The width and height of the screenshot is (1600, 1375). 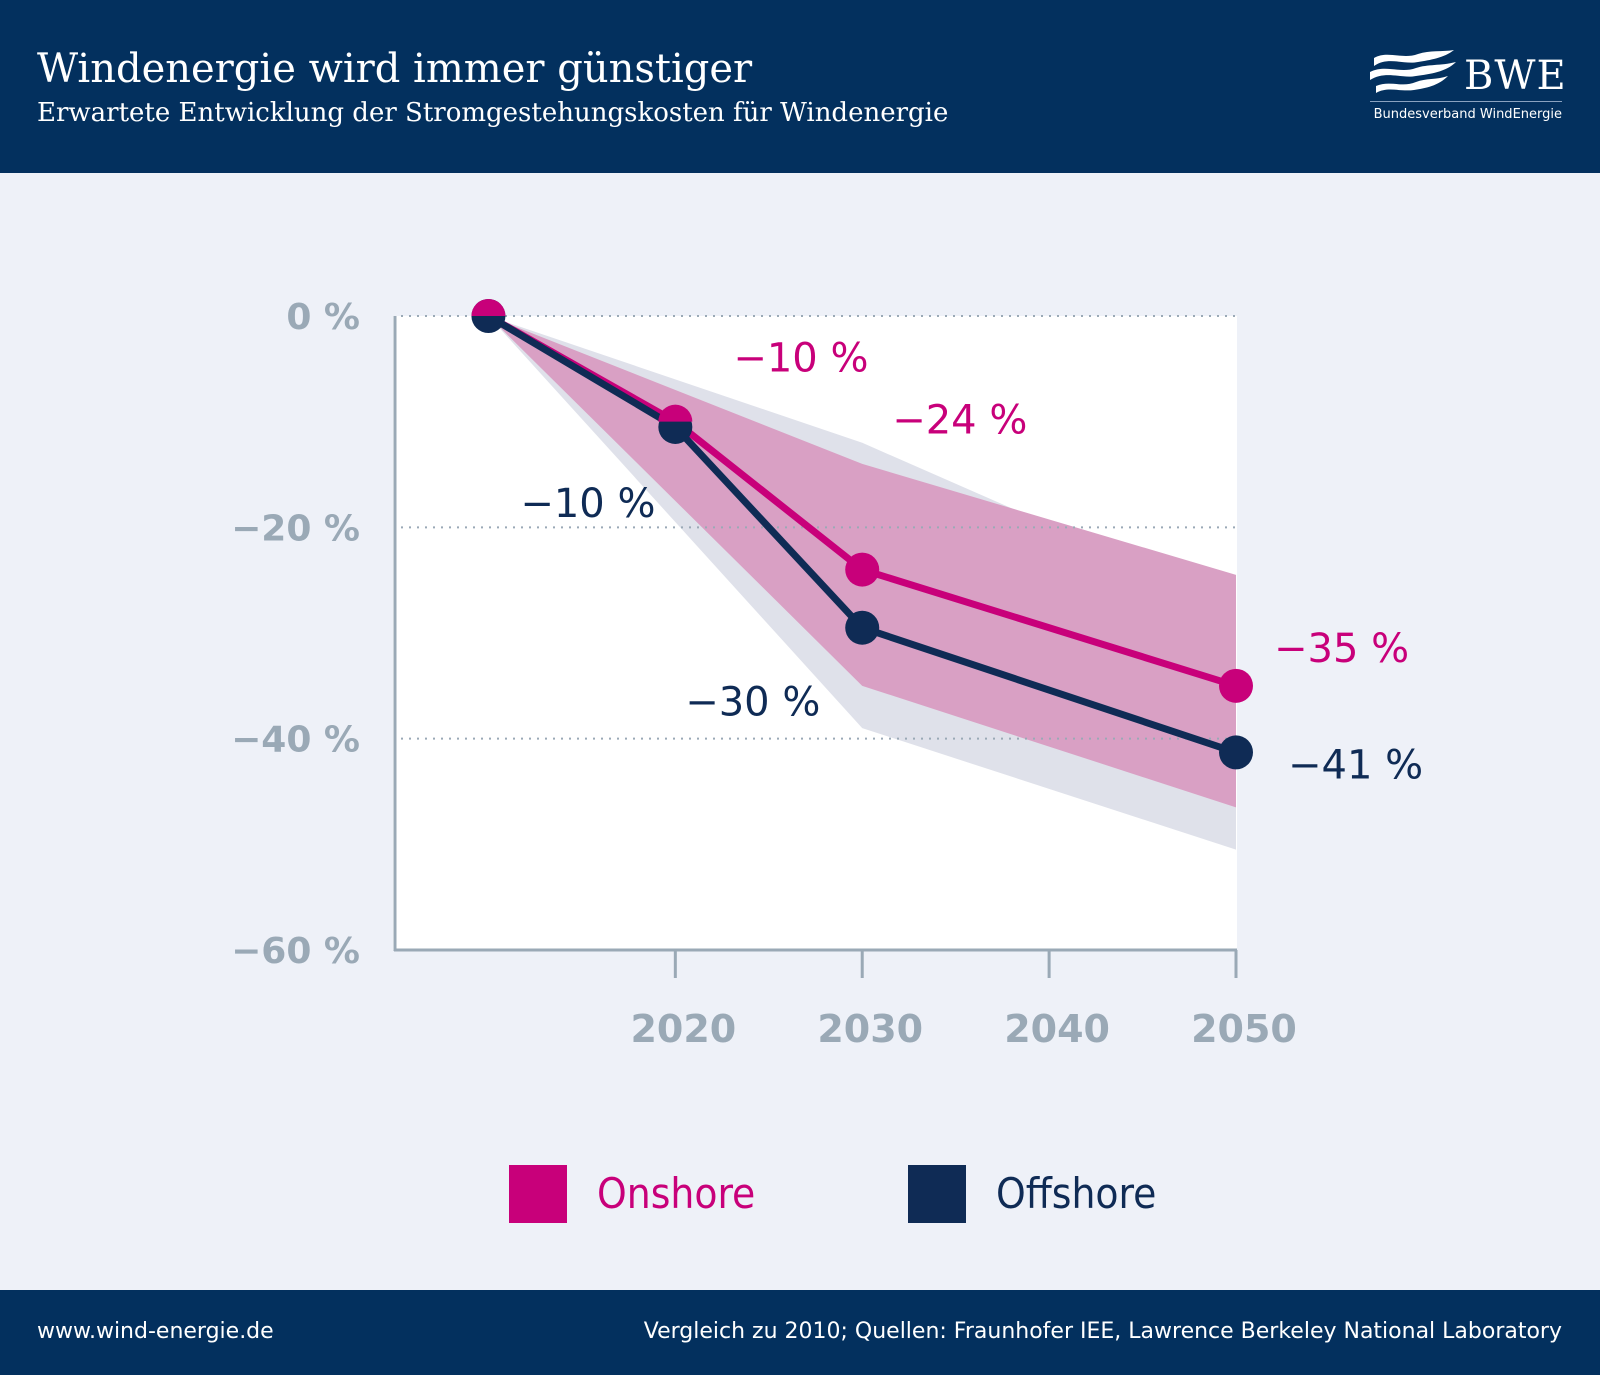 I want to click on y-tick-label-minus-60: −60 %, so click(x=295, y=951).